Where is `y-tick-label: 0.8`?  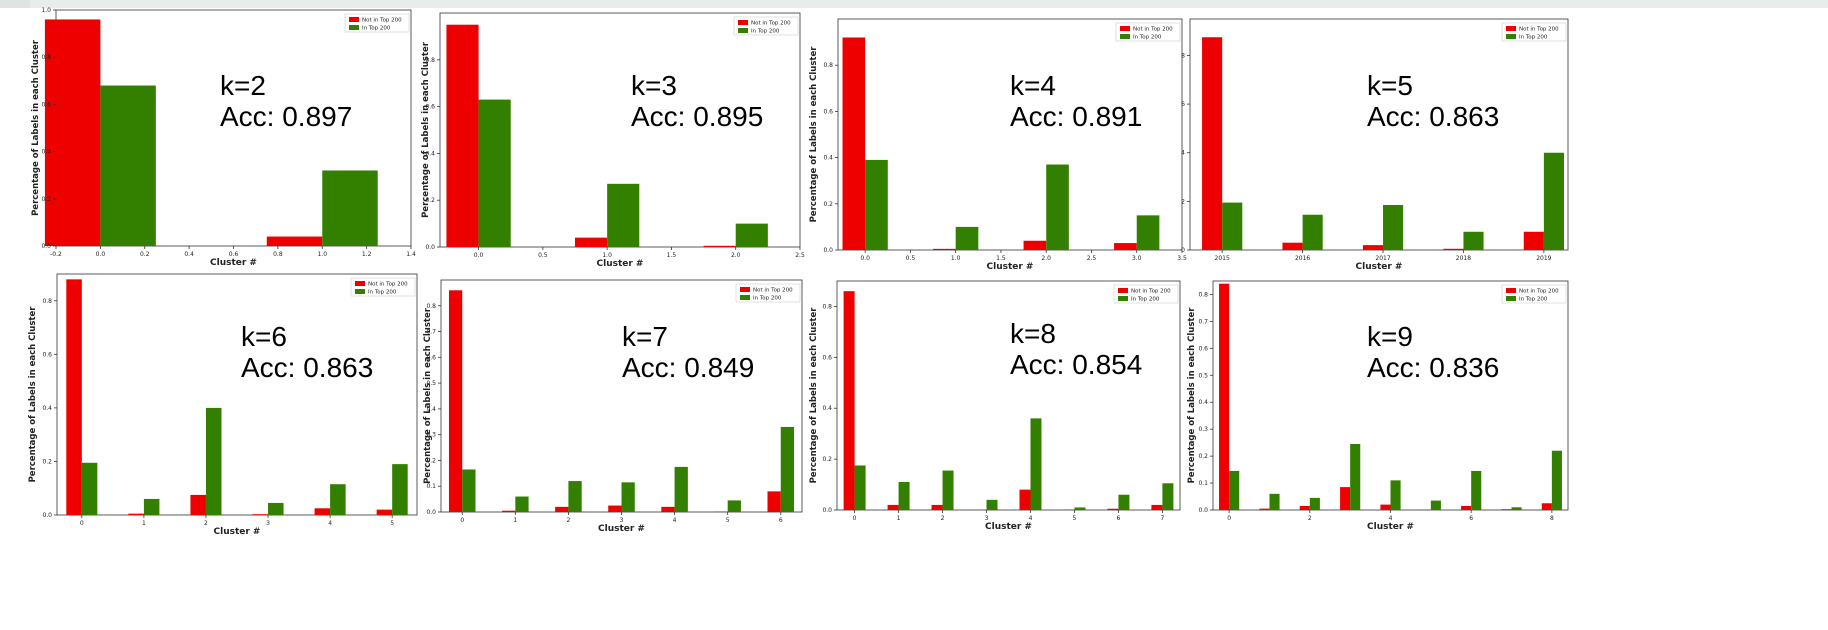
y-tick-label: 0.8 is located at coordinates (46, 57).